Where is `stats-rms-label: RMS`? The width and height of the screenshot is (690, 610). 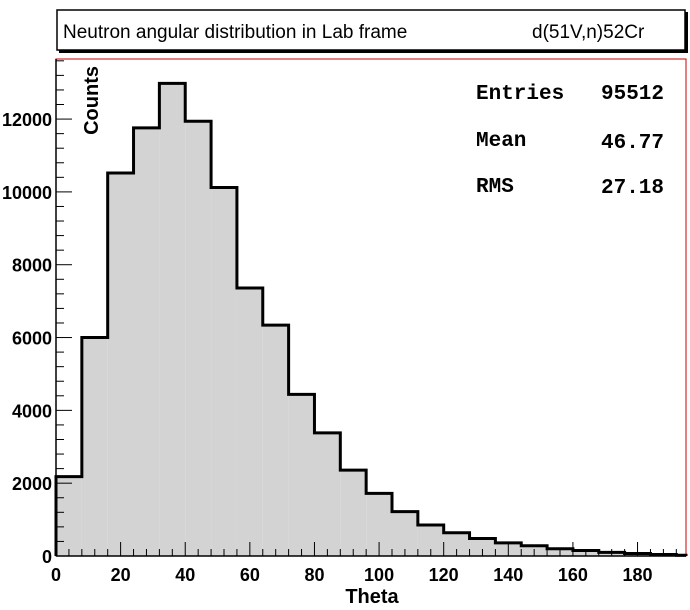
stats-rms-label: RMS is located at coordinates (495, 187).